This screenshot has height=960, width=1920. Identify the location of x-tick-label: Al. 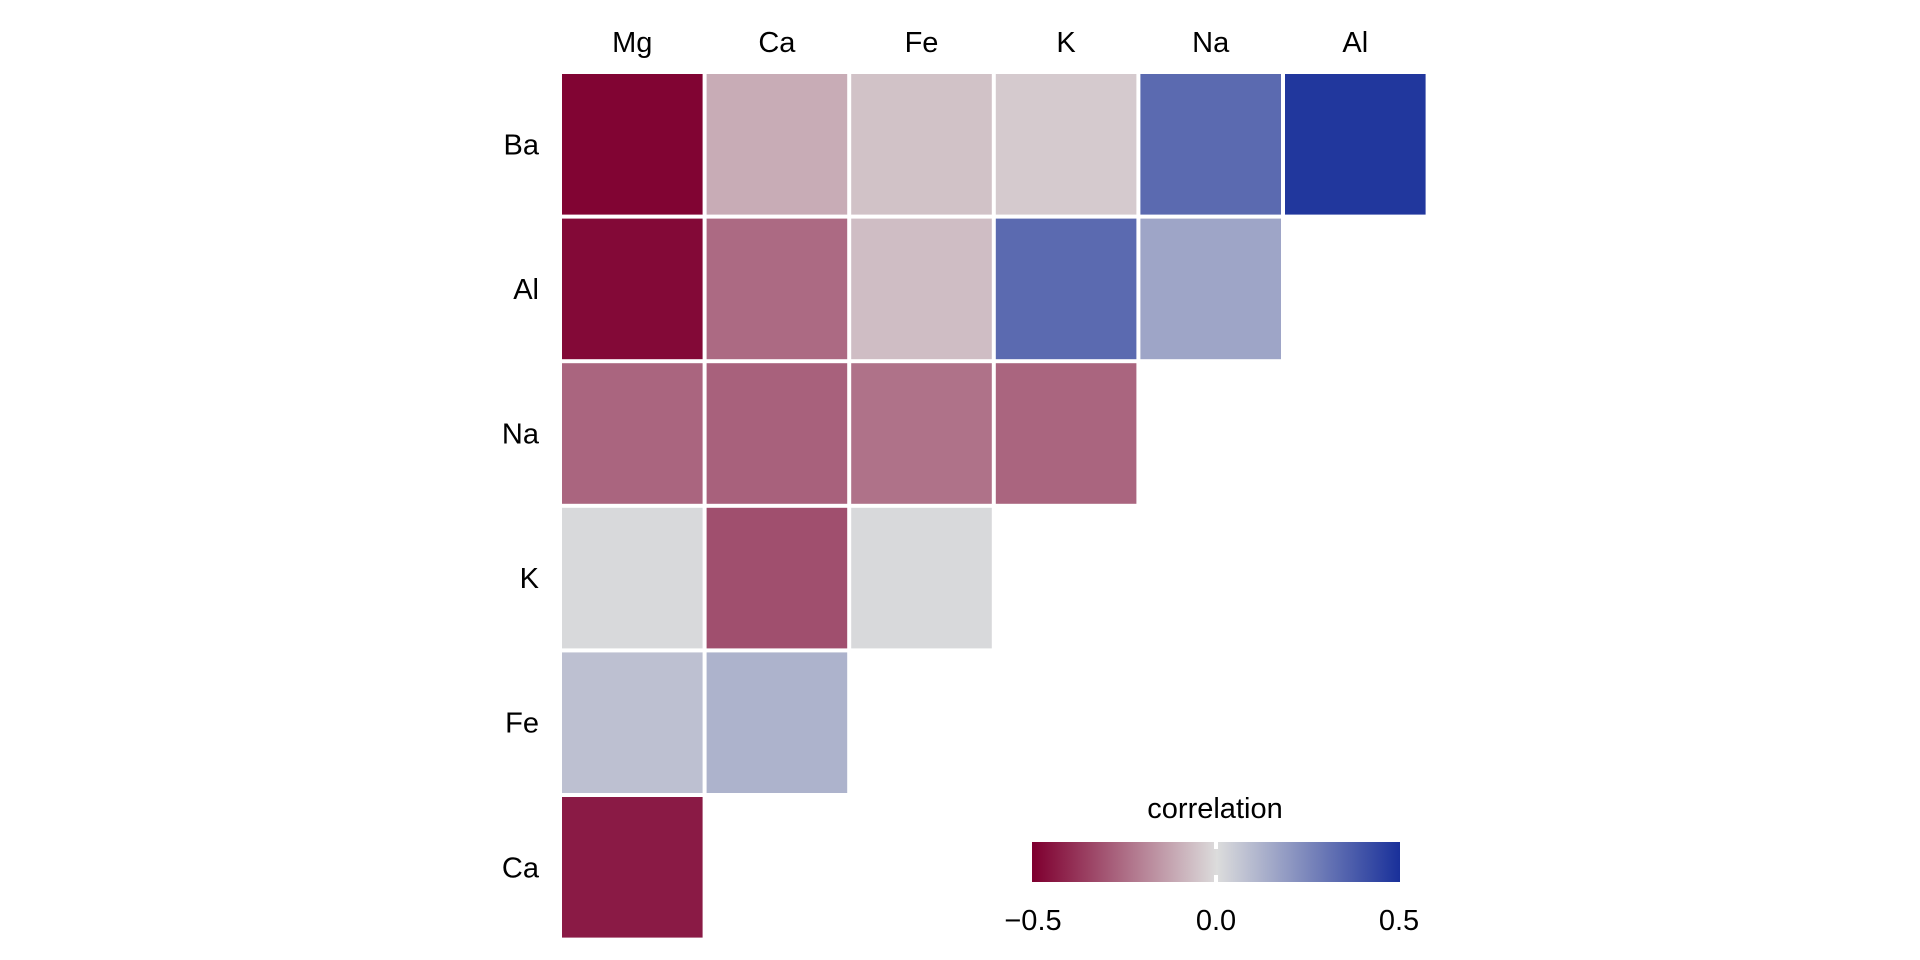
(1355, 43).